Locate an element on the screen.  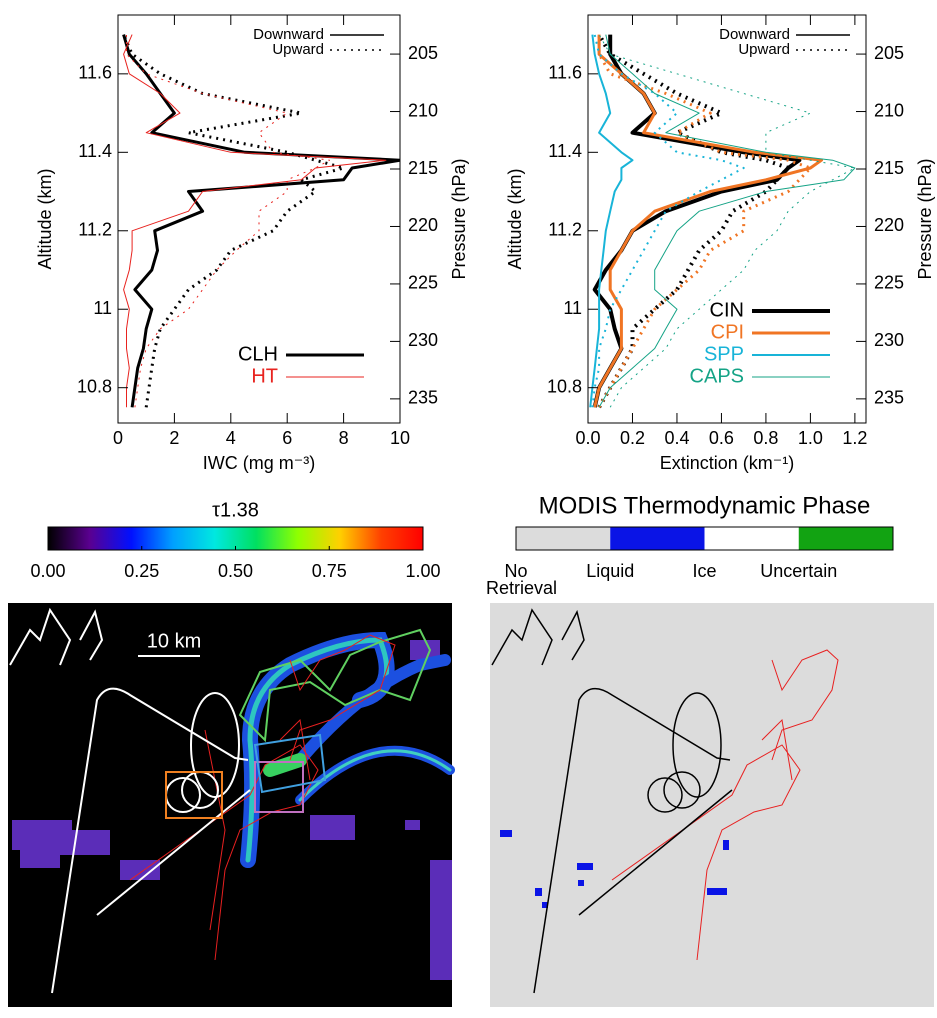
legend-label: SPP is located at coordinates (724, 354).